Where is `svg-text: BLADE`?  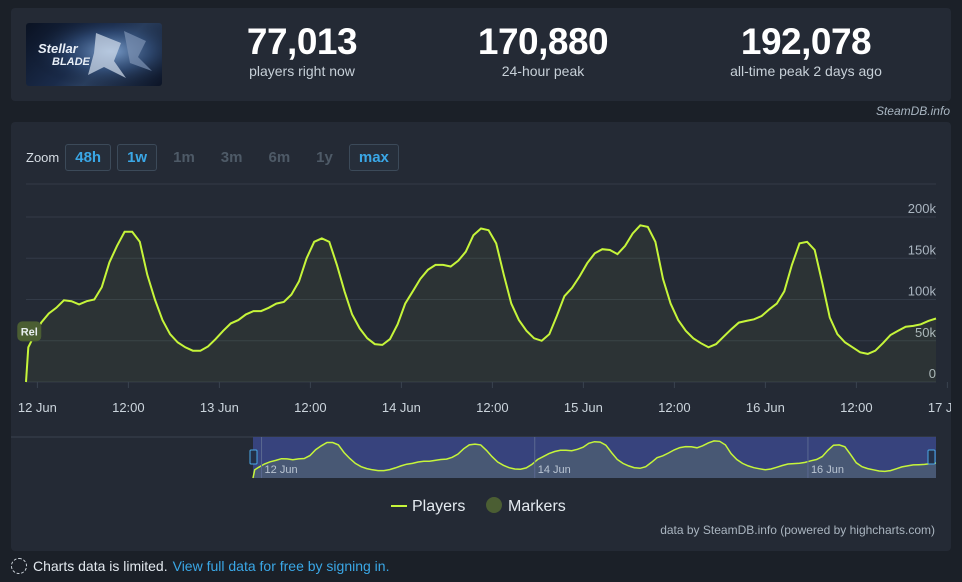 svg-text: BLADE is located at coordinates (71, 62).